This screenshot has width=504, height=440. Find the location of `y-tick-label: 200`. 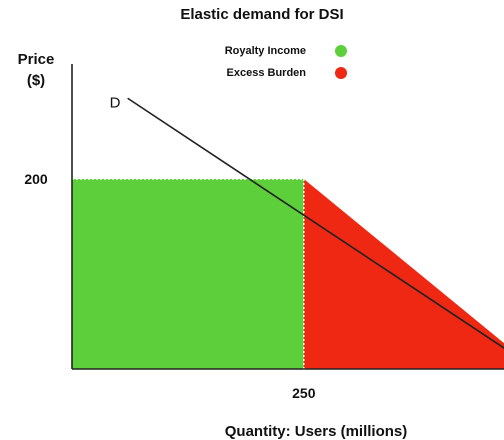

y-tick-label: 200 is located at coordinates (36, 179).